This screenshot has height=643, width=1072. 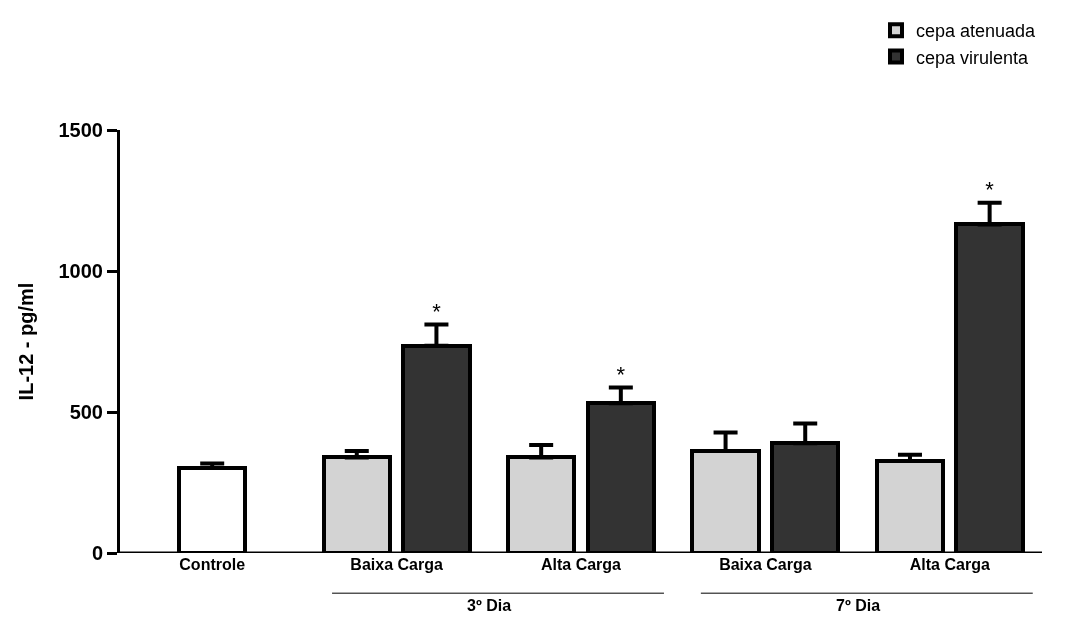 What do you see at coordinates (212, 564) in the screenshot?
I see `x-tick-label: Controle` at bounding box center [212, 564].